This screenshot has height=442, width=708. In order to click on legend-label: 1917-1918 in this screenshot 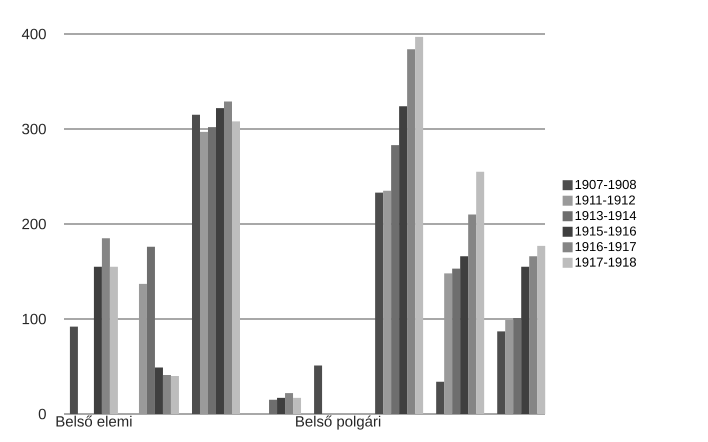, I will do `click(606, 262)`.